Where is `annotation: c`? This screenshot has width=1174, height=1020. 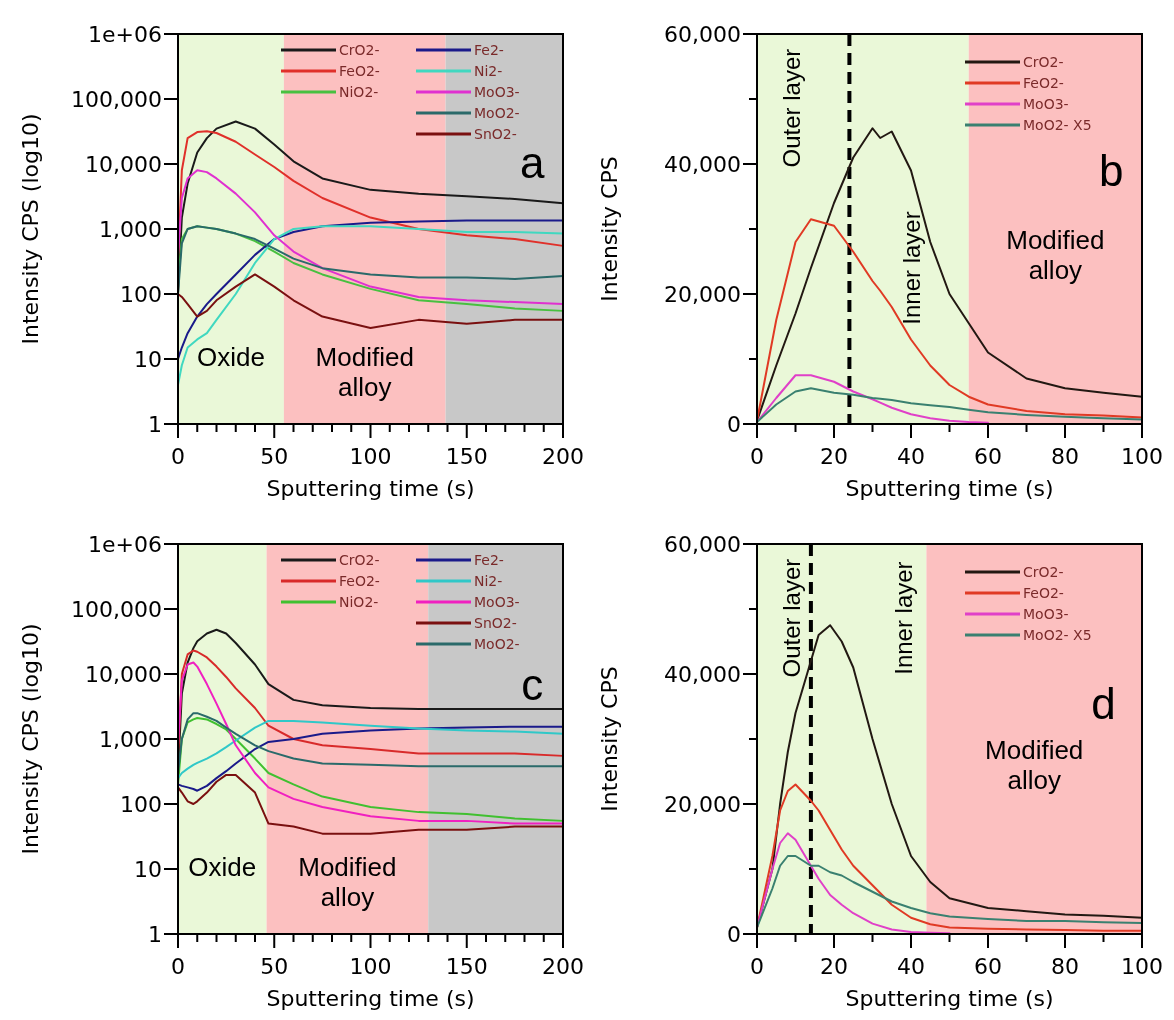 annotation: c is located at coordinates (532, 684).